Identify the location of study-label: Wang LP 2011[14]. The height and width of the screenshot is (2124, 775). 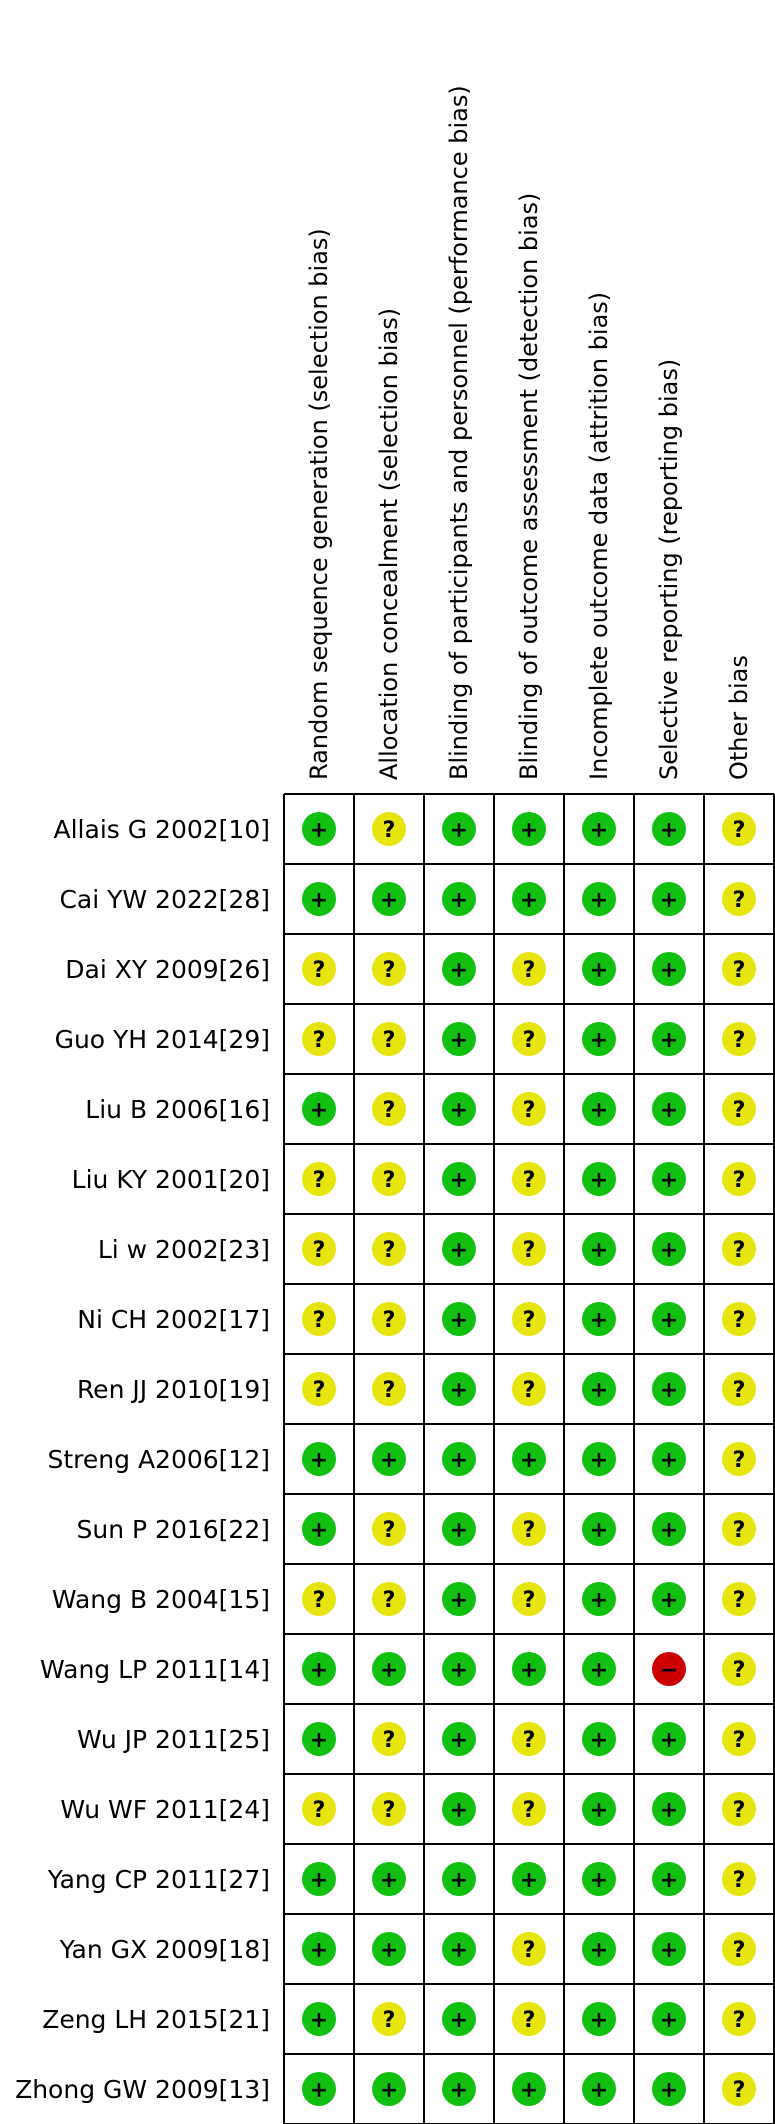
(155, 1669).